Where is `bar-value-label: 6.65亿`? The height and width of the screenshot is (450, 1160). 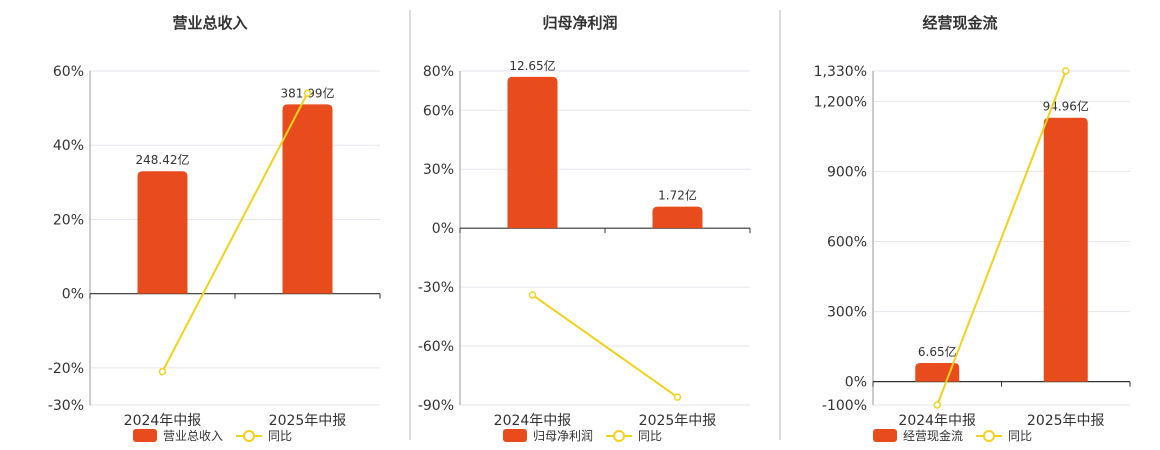
bar-value-label: 6.65亿 is located at coordinates (937, 351).